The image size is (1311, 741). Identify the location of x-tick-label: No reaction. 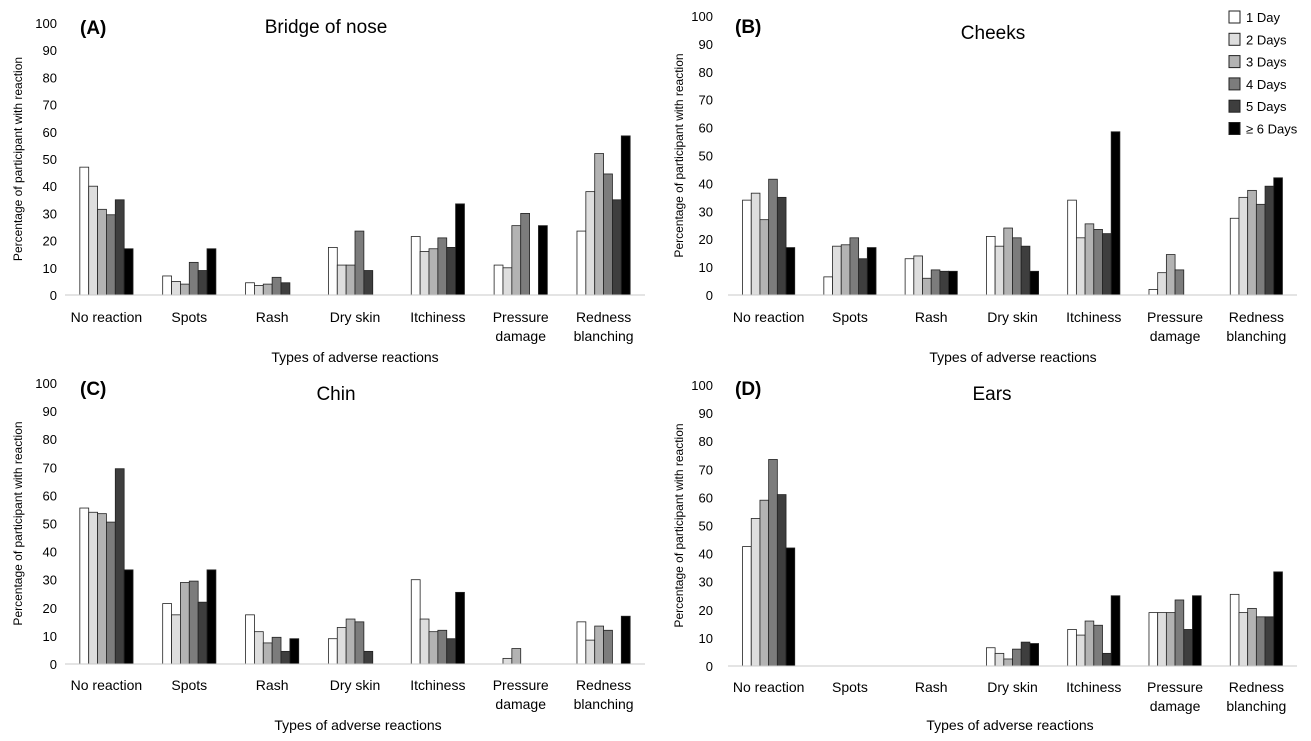
(107, 685).